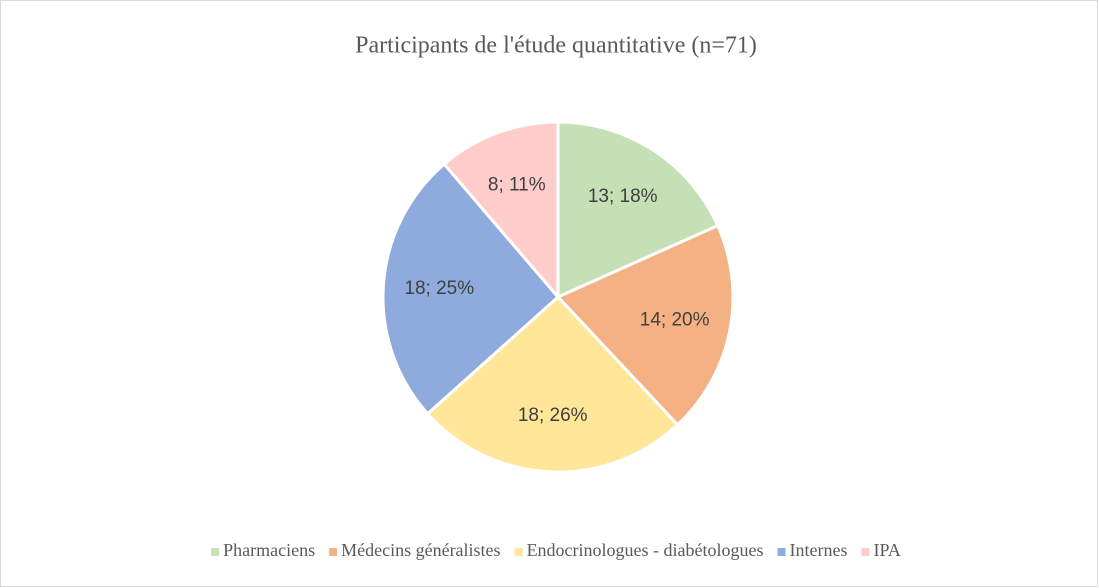 This screenshot has height=588, width=1099. What do you see at coordinates (269, 550) in the screenshot?
I see `legend-label: Pharmaciens` at bounding box center [269, 550].